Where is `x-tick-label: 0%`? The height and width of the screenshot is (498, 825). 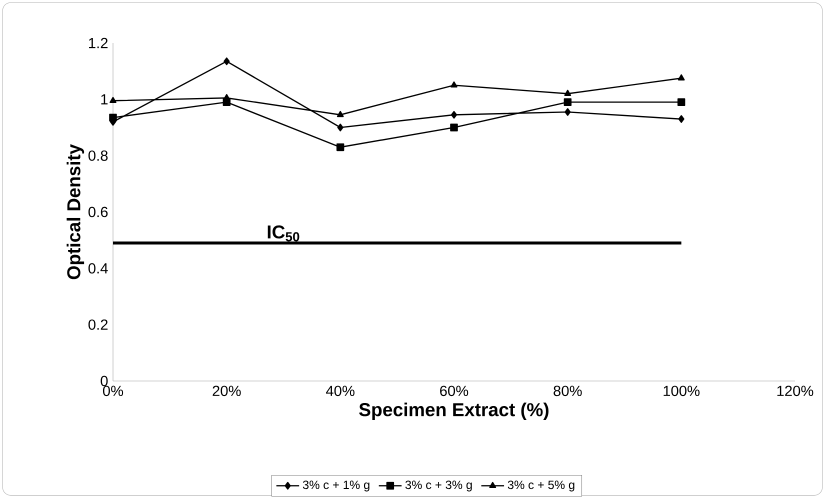
x-tick-label: 0% is located at coordinates (113, 391).